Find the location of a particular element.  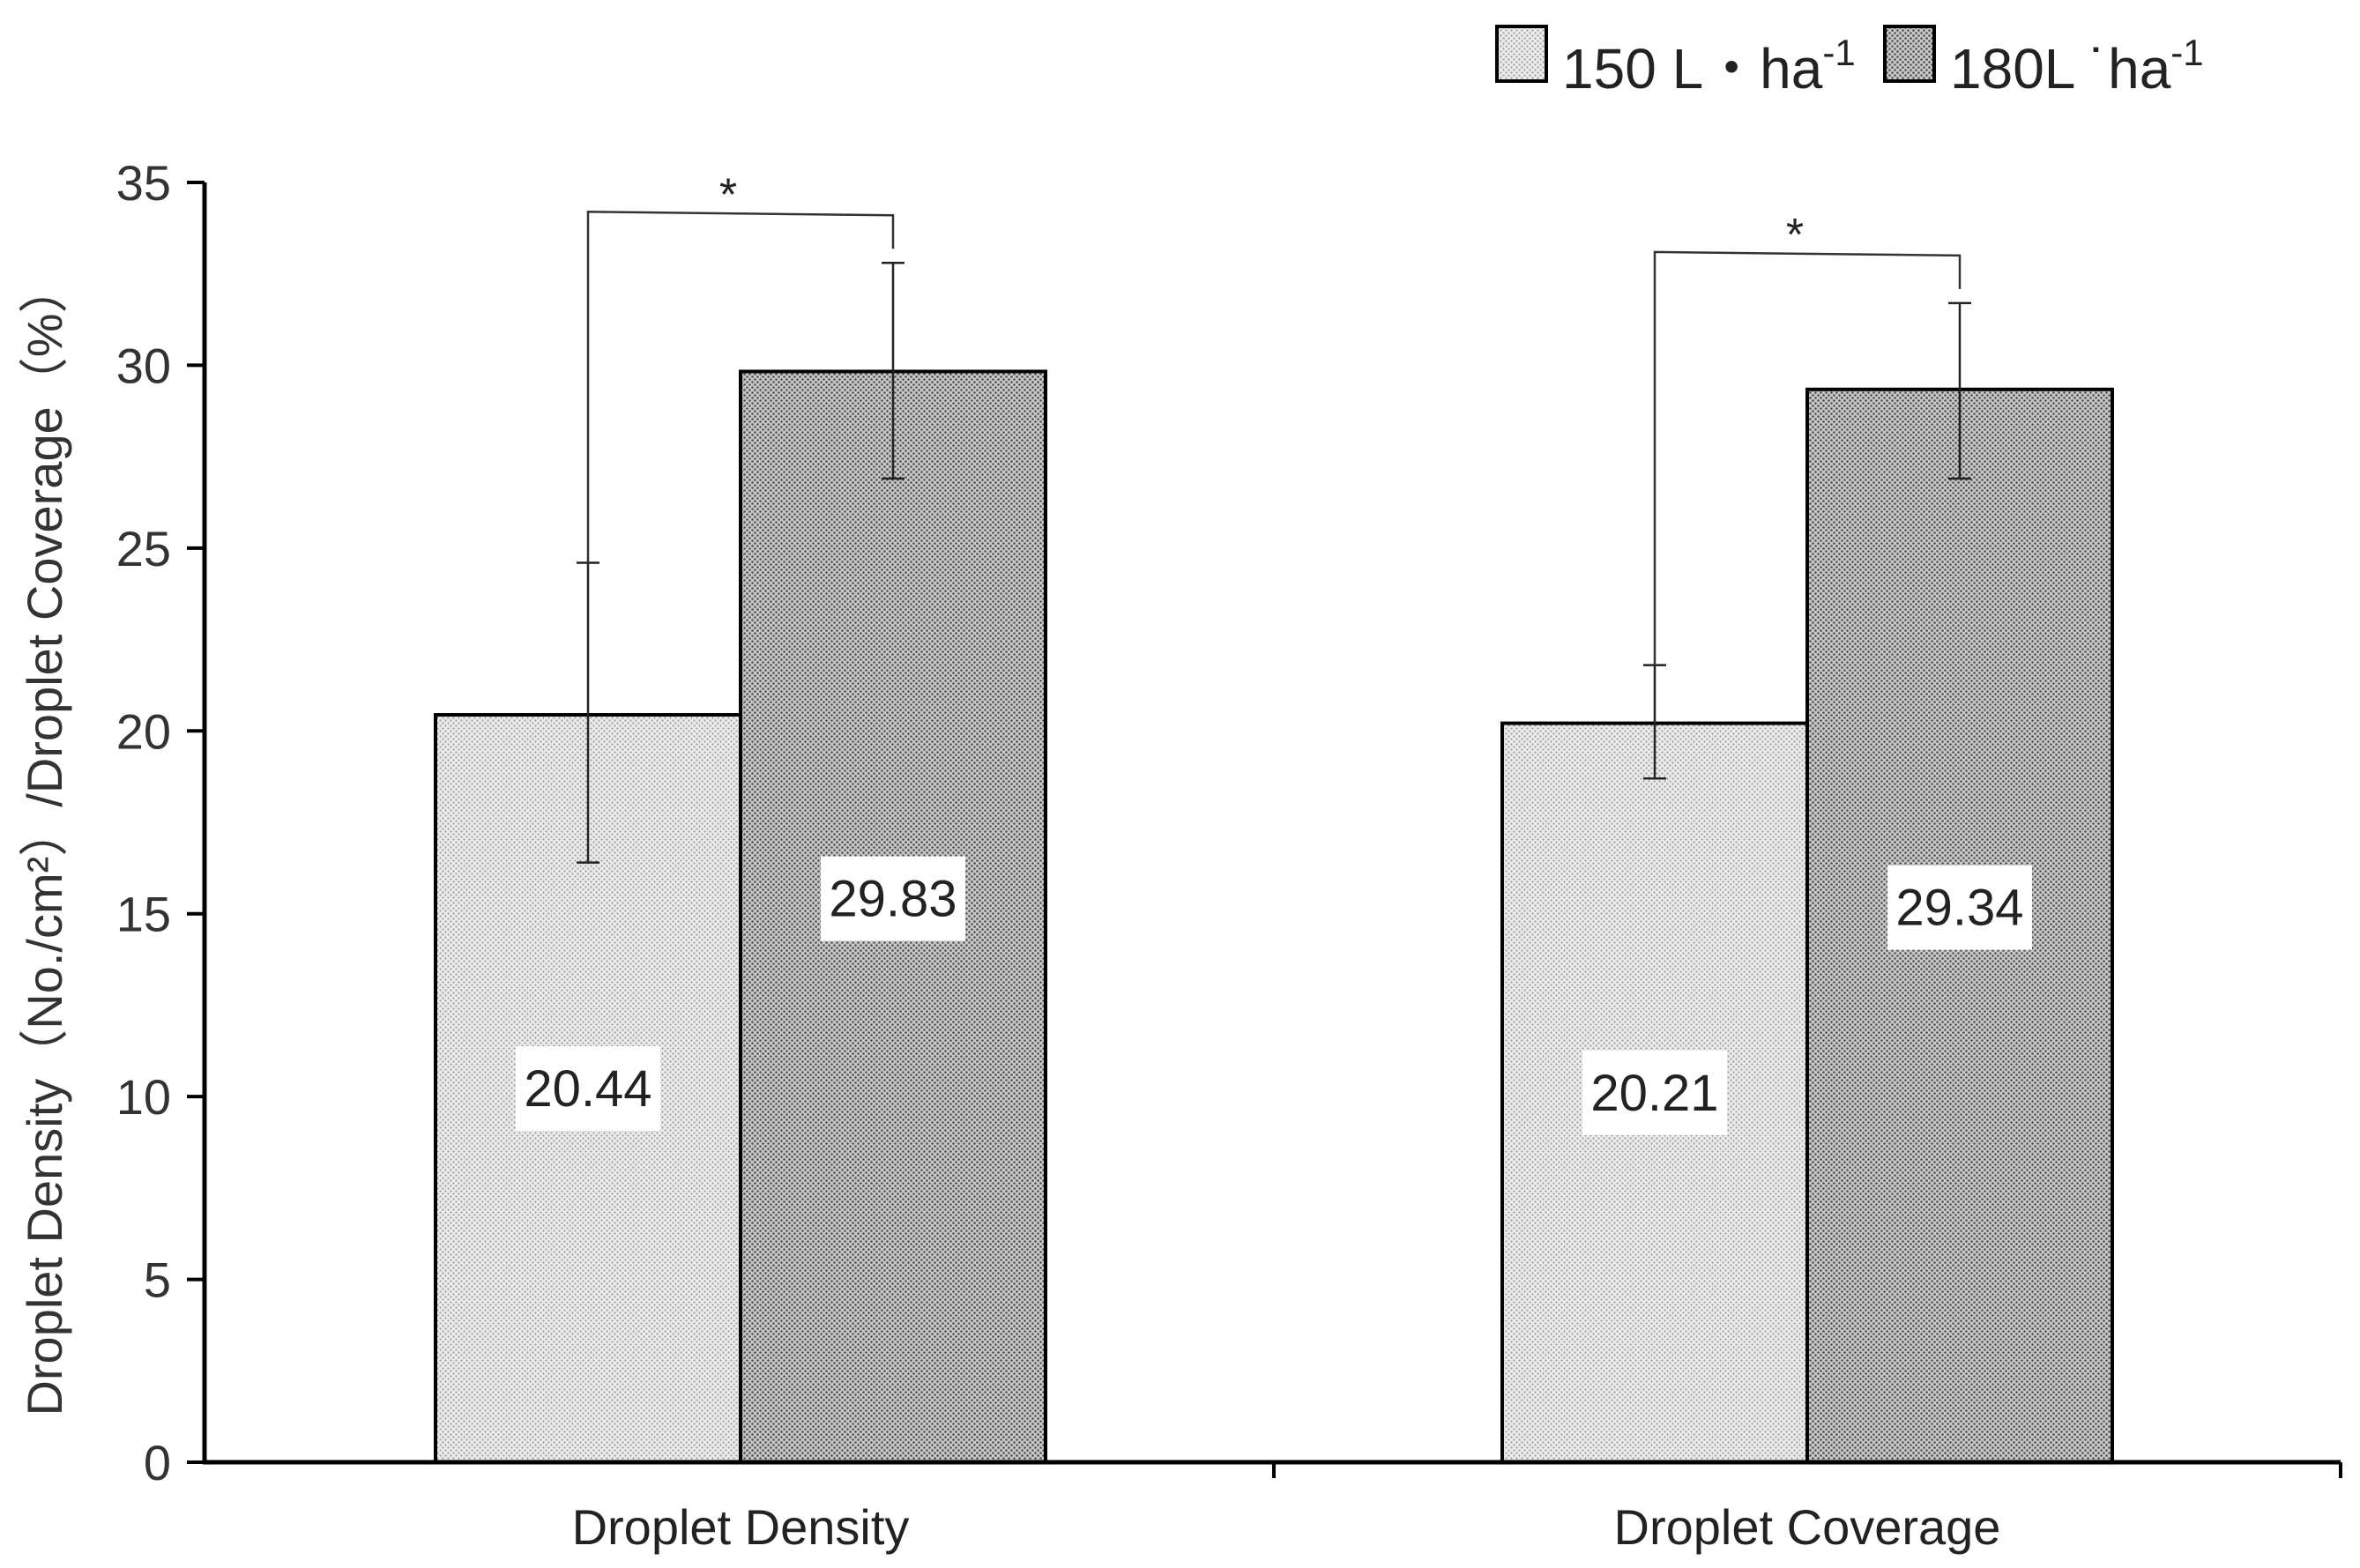

legend-label-superscript-1: -1 is located at coordinates (1838, 52).